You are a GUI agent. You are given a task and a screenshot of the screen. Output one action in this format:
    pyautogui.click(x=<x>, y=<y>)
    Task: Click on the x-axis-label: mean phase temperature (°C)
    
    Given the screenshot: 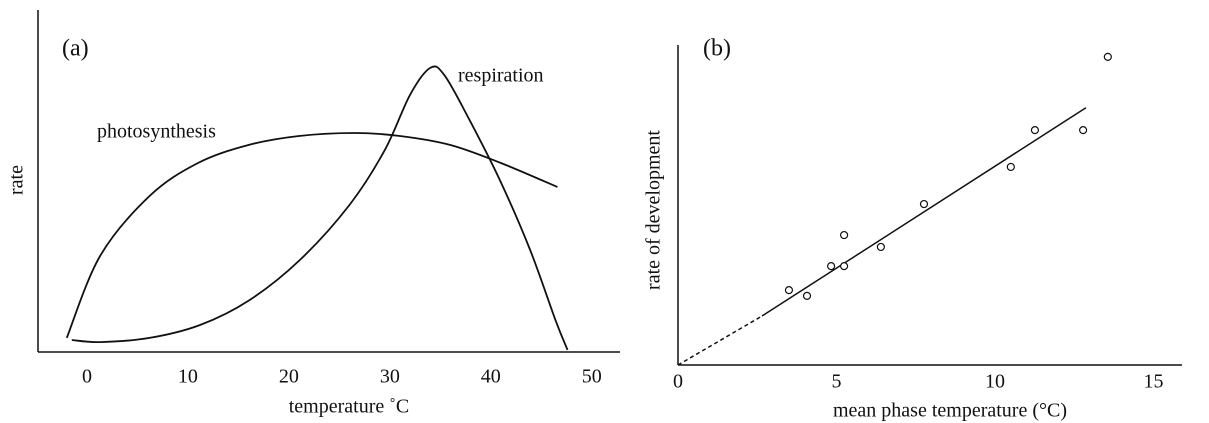 What is the action you would take?
    pyautogui.click(x=950, y=411)
    